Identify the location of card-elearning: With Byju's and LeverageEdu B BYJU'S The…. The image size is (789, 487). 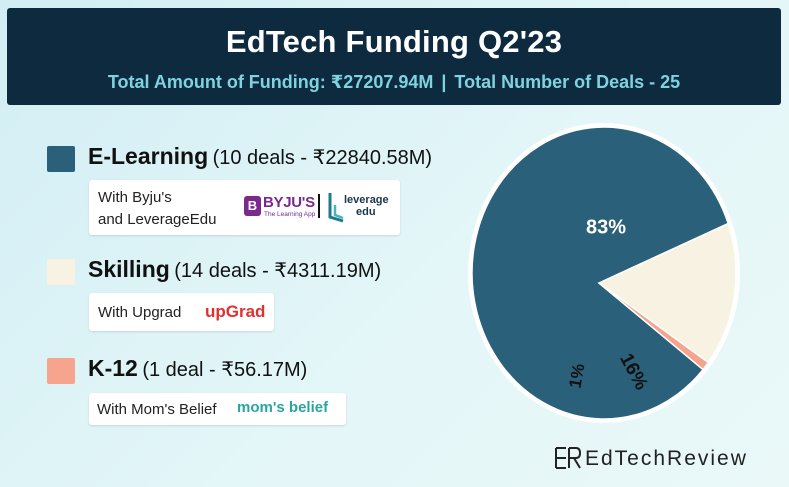
(244, 207).